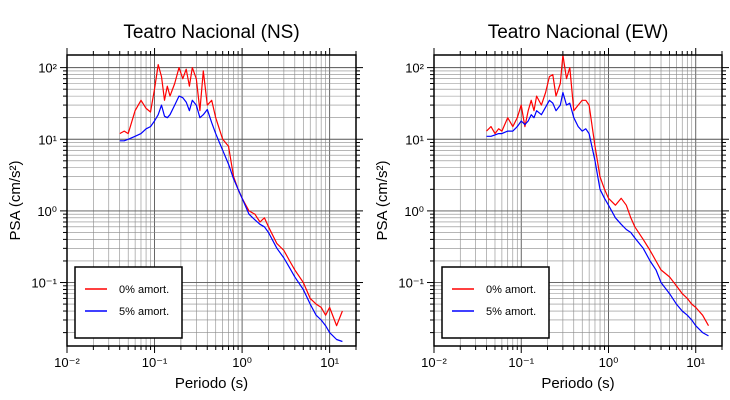 The image size is (730, 400). What do you see at coordinates (434, 362) in the screenshot?
I see `x-tick-label-ew-0: 10⁻²` at bounding box center [434, 362].